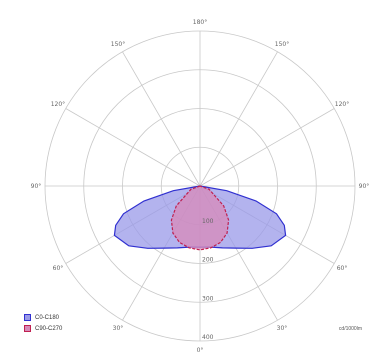  What do you see at coordinates (208, 221) in the screenshot?
I see `radial-tick-label: 100` at bounding box center [208, 221].